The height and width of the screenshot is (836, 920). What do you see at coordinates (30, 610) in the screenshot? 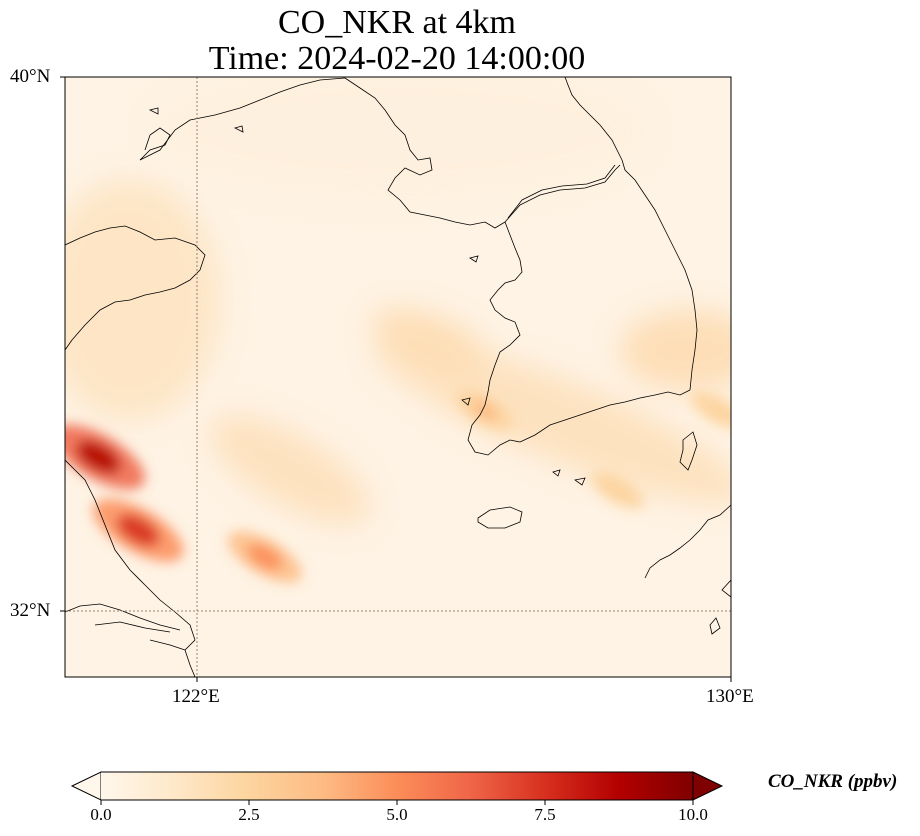
I see `lat-label-32n: 32°N` at bounding box center [30, 610].